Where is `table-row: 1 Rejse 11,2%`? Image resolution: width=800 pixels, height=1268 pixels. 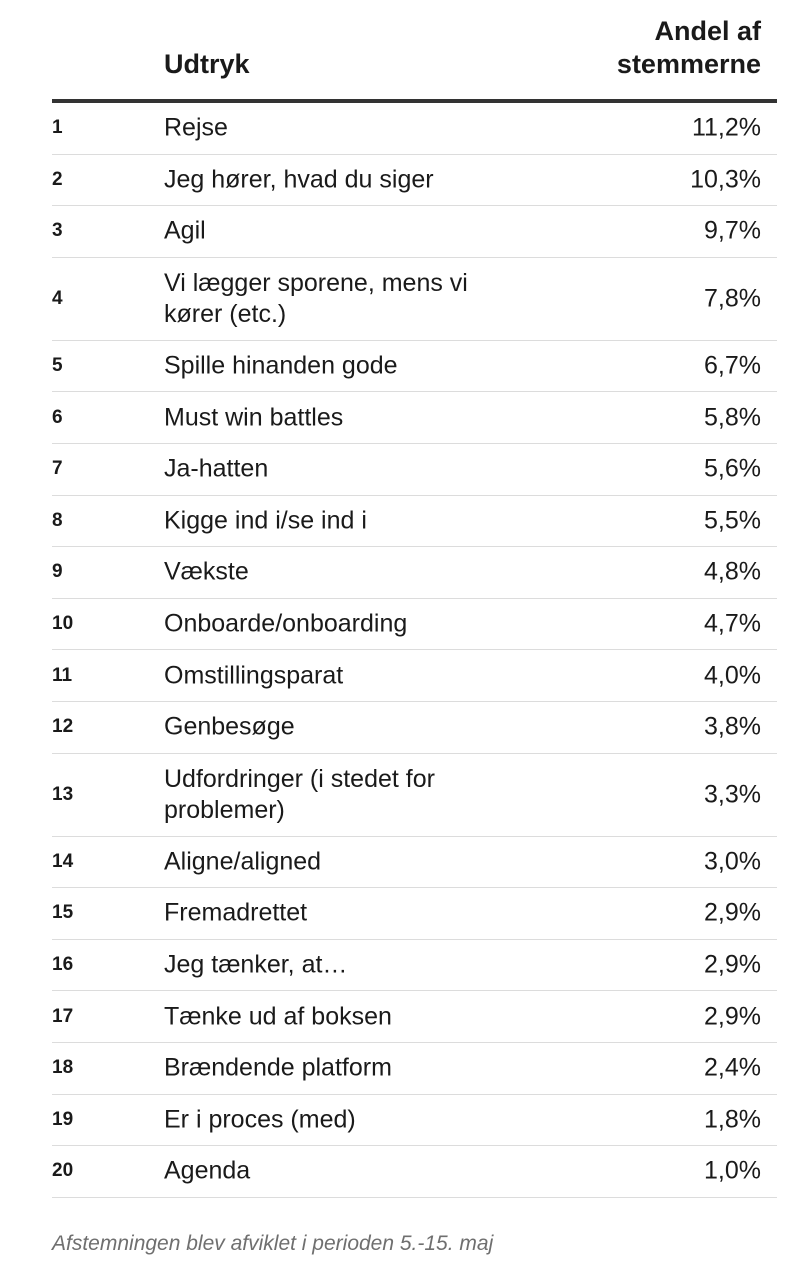 table-row: 1 Rejse 11,2% is located at coordinates (414, 129).